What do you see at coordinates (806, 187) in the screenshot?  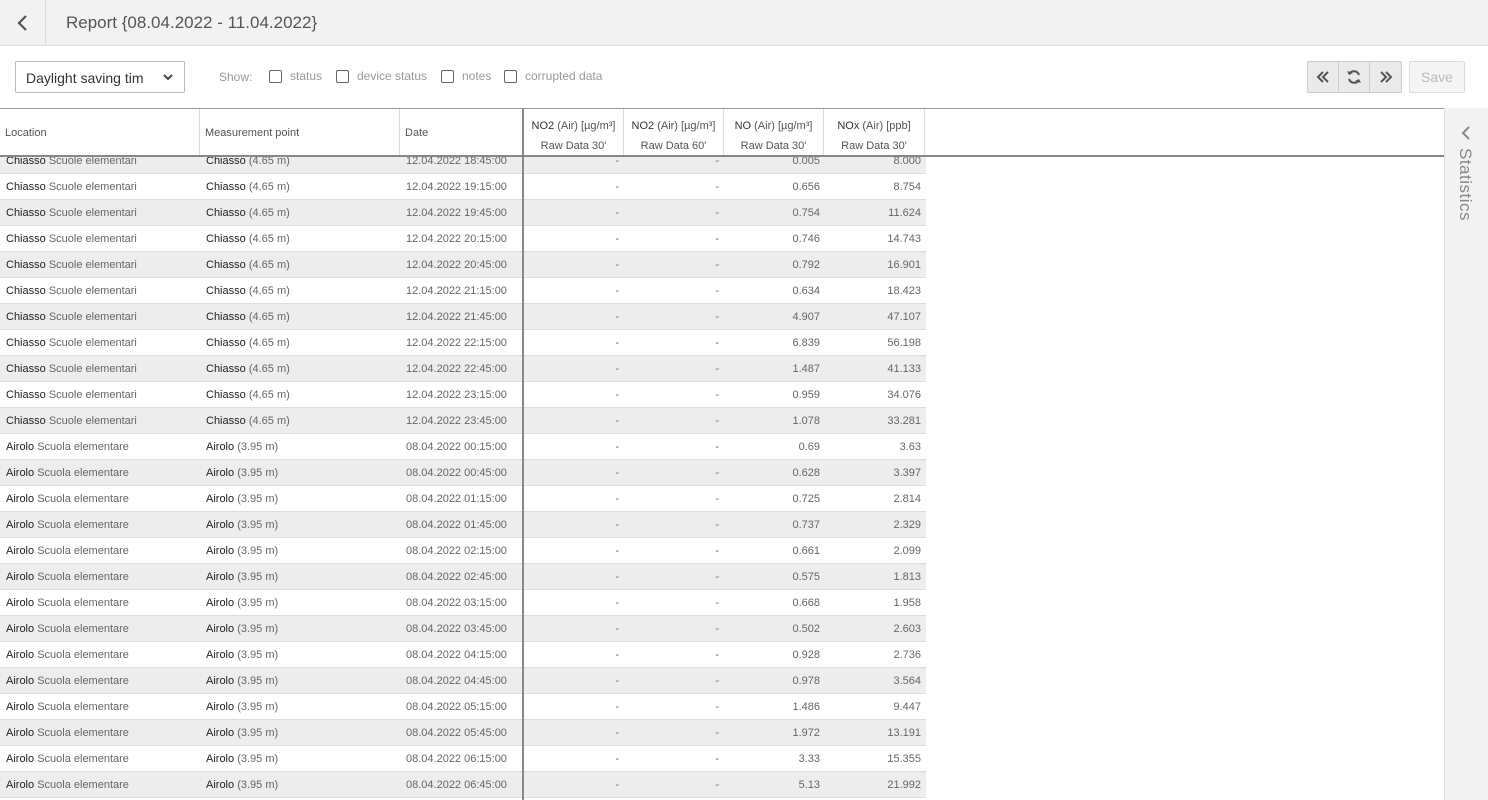 I see `row-no-30-value-text: 0.656` at bounding box center [806, 187].